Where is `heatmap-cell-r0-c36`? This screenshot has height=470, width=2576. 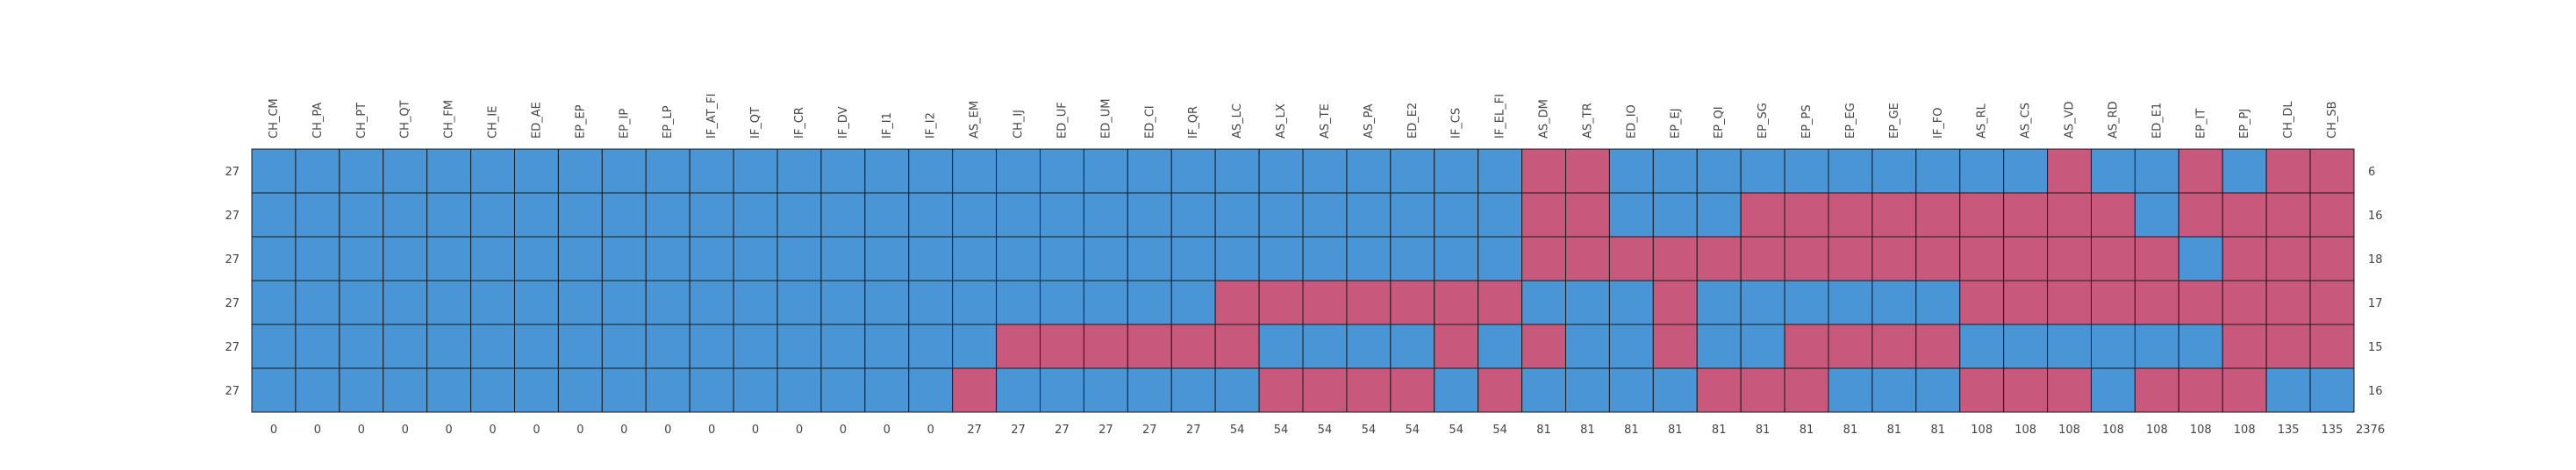
heatmap-cell-r0-c36 is located at coordinates (1850, 171).